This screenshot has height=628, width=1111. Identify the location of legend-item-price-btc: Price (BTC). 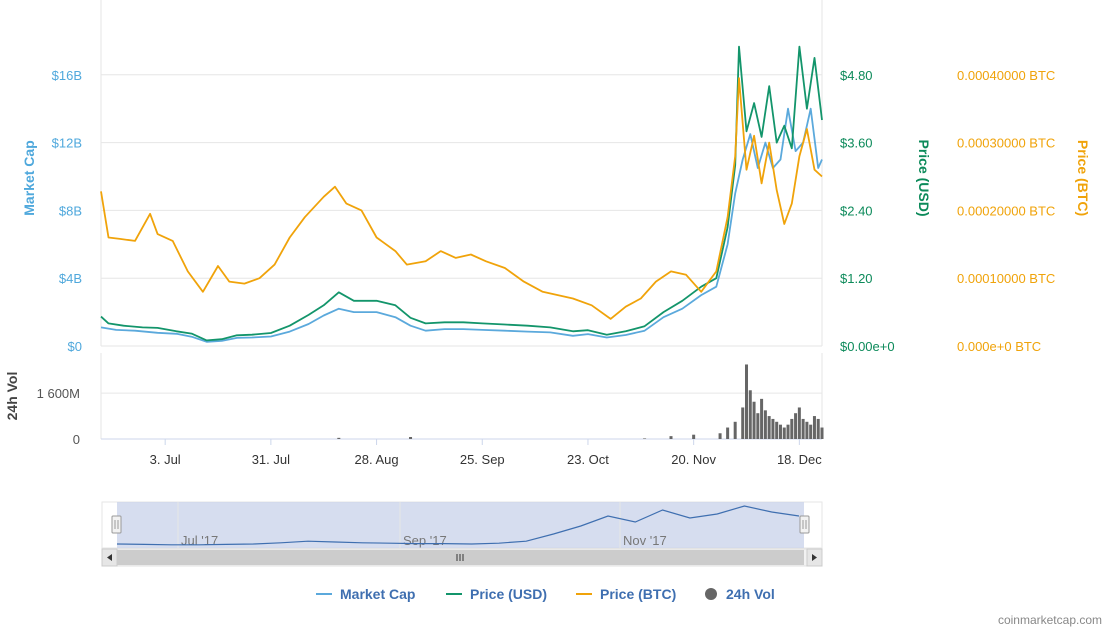
(626, 594).